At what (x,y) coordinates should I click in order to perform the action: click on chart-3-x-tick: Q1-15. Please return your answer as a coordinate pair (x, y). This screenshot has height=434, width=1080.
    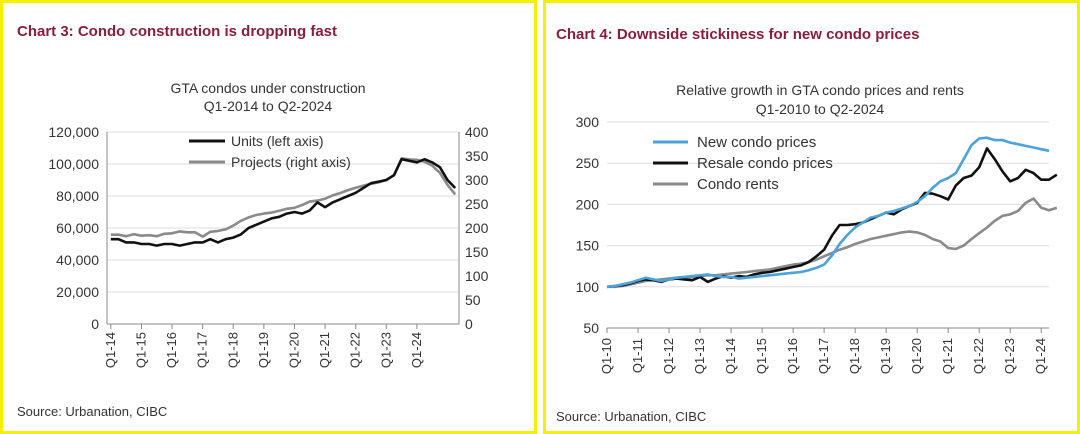
    Looking at the image, I should click on (140, 350).